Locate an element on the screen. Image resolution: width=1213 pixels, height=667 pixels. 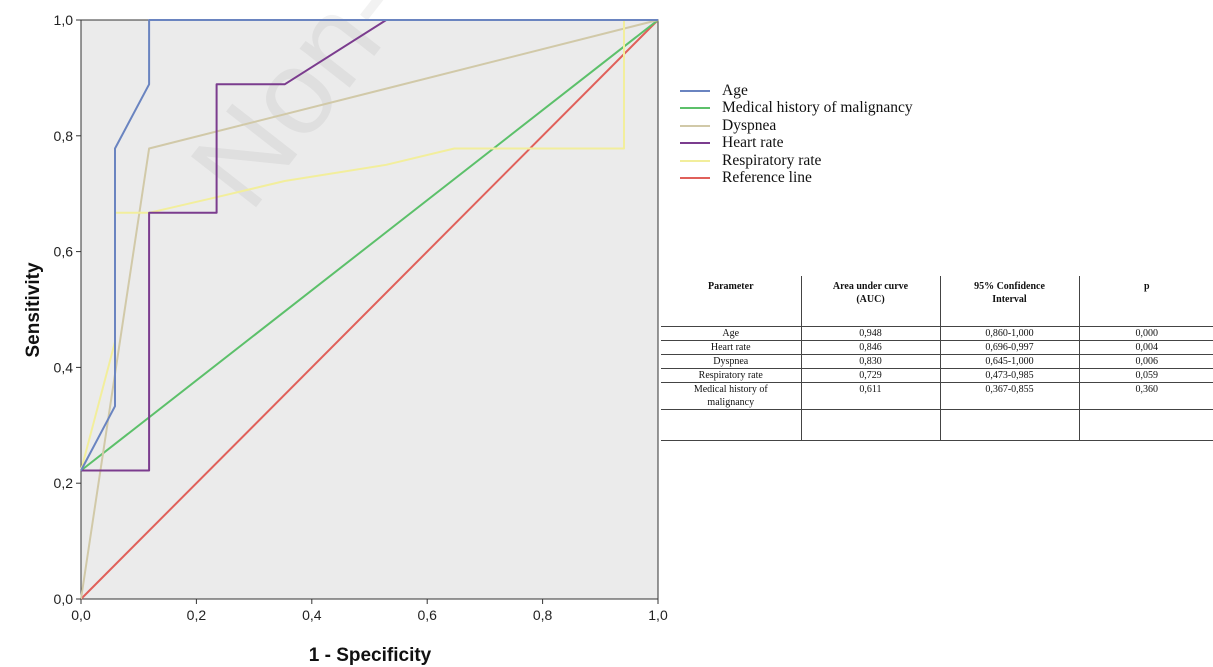
y-tick-label: 0,4 is located at coordinates (64, 367).